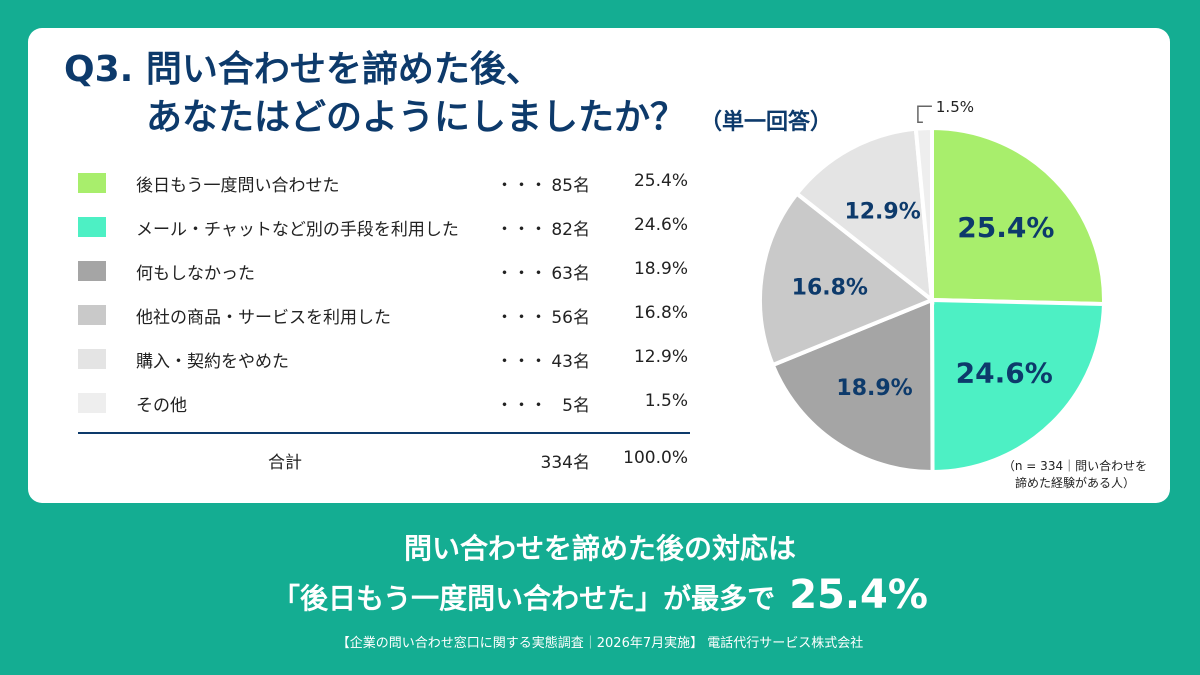 Image resolution: width=1200 pixels, height=675 pixels. I want to click on legend-count: 56名, so click(570, 318).